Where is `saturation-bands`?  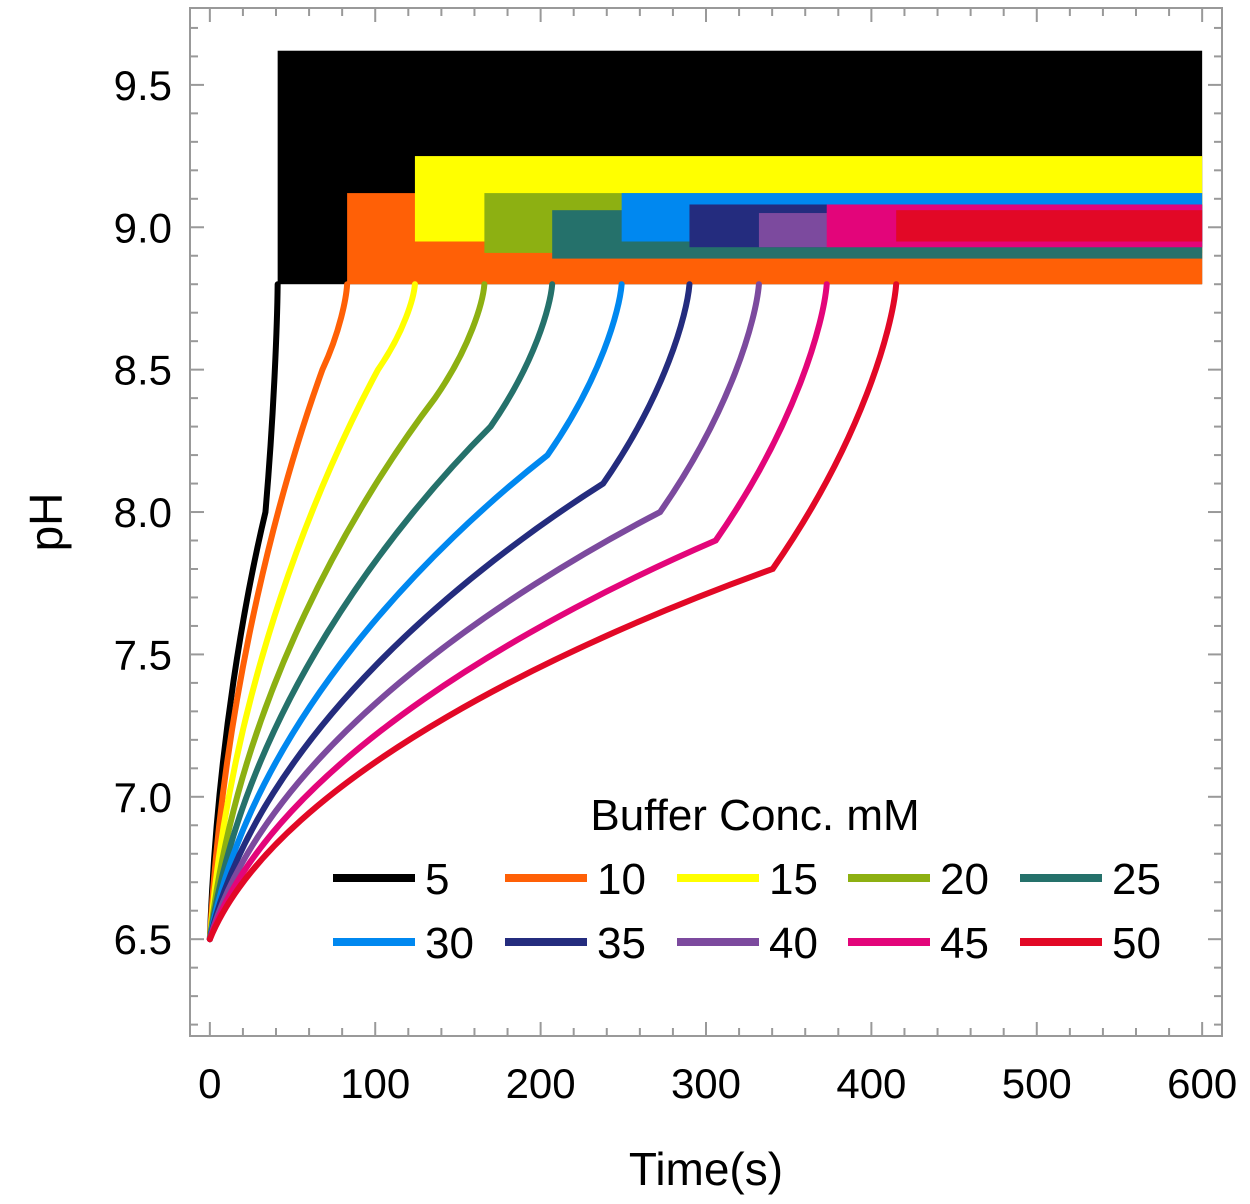
saturation-bands is located at coordinates (740, 167).